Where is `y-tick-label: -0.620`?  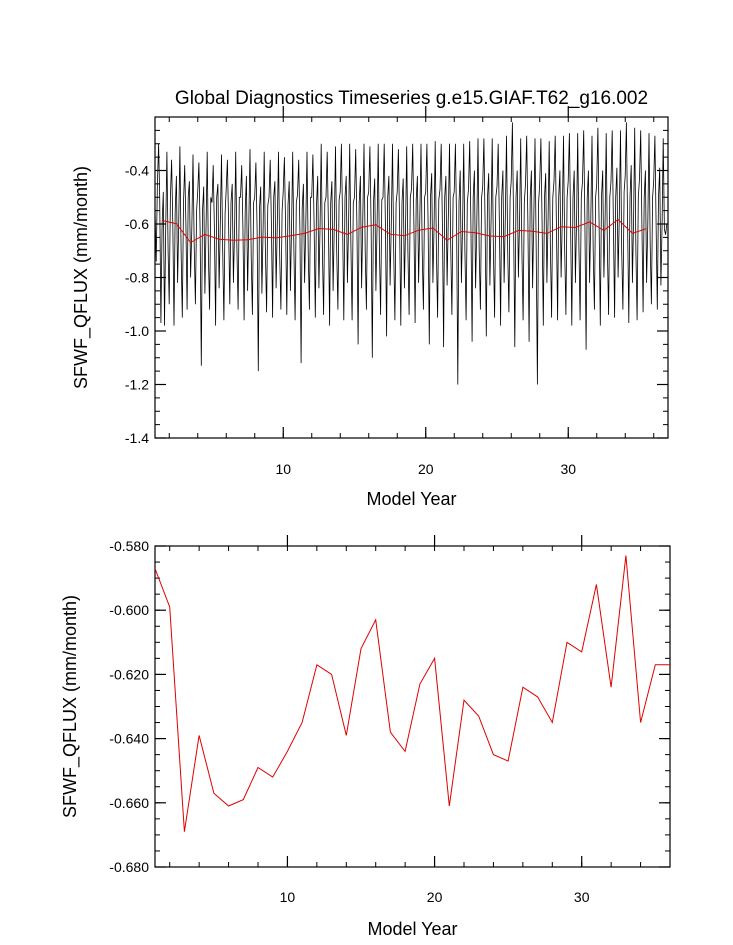
y-tick-label: -0.620 is located at coordinates (129, 674).